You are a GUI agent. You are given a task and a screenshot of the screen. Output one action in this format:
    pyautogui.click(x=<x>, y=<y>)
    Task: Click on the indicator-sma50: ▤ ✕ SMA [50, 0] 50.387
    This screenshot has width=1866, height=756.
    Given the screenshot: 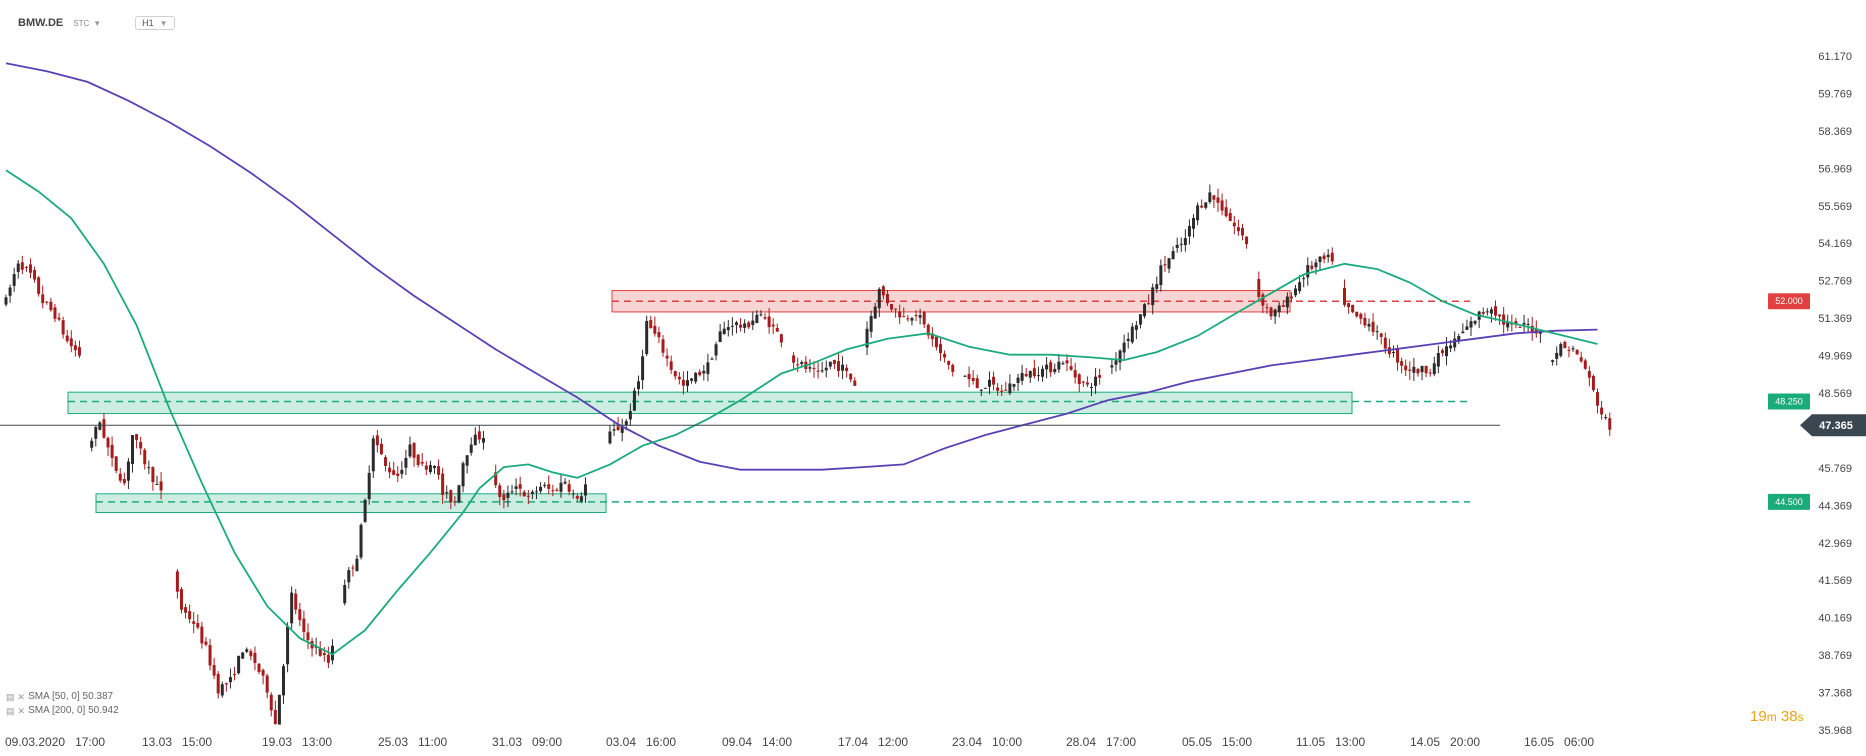 What is the action you would take?
    pyautogui.click(x=62, y=697)
    